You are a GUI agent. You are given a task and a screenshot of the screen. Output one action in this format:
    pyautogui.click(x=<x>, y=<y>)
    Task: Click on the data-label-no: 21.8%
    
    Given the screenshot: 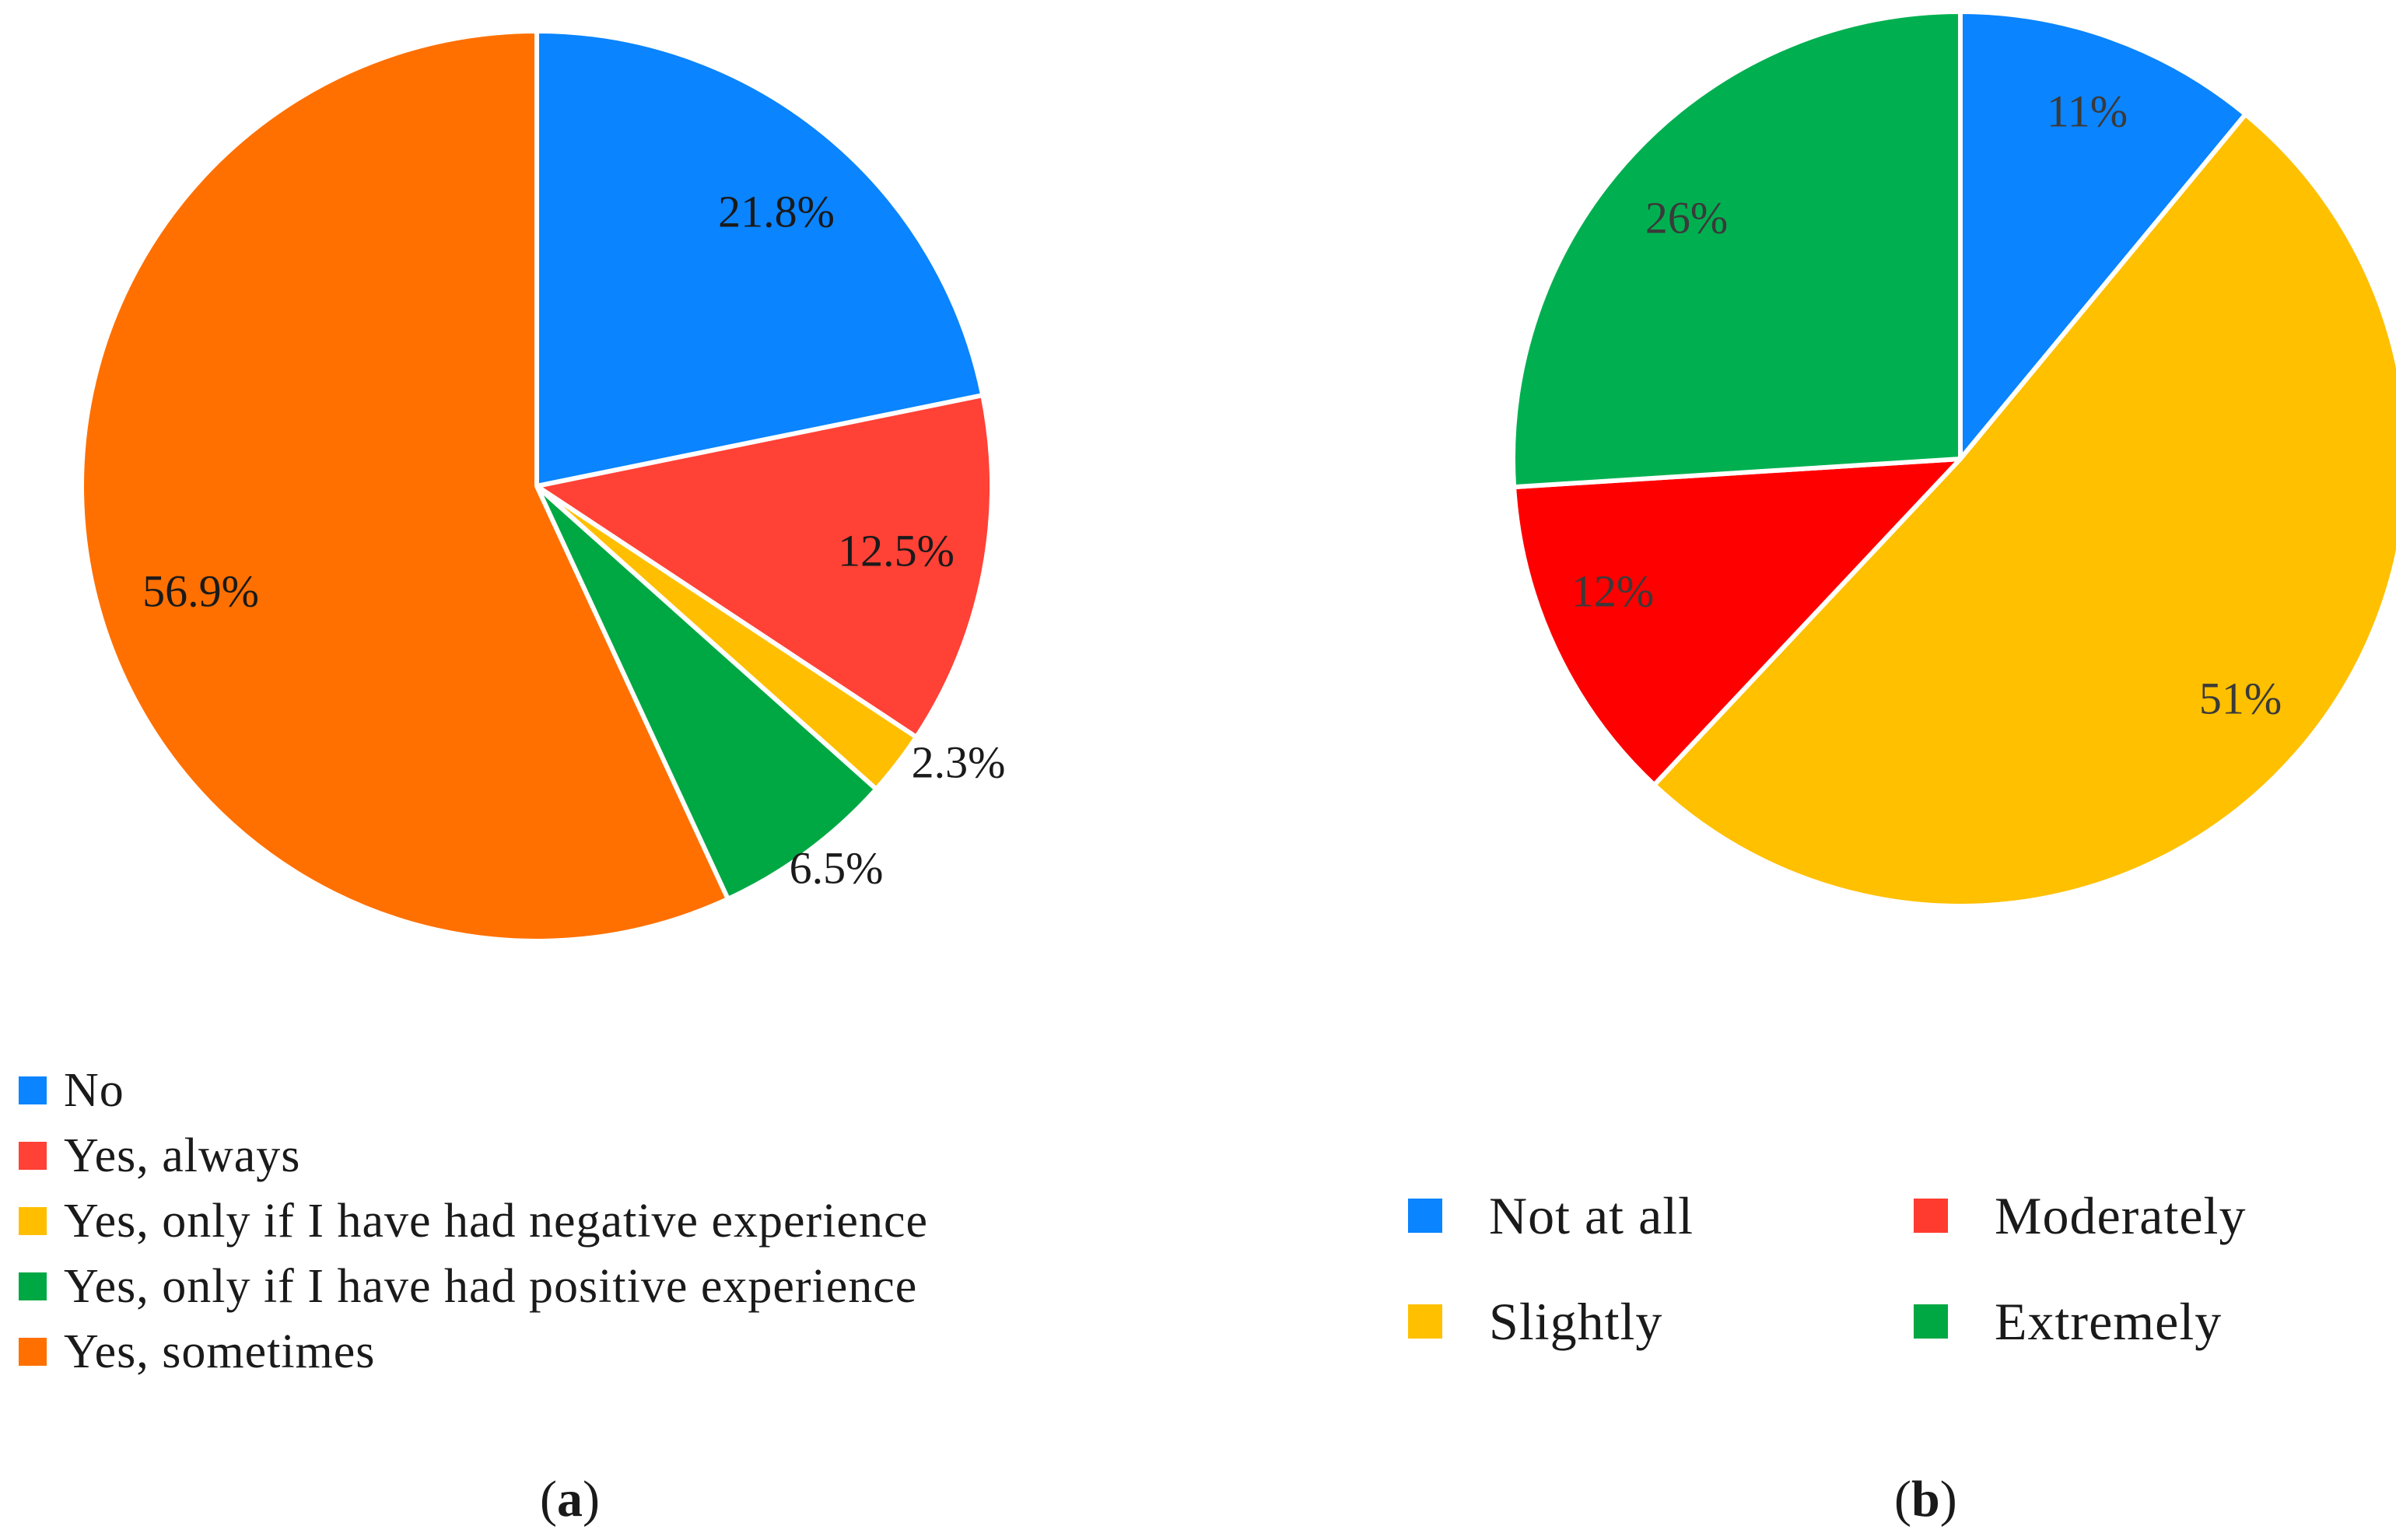 What is the action you would take?
    pyautogui.click(x=776, y=212)
    